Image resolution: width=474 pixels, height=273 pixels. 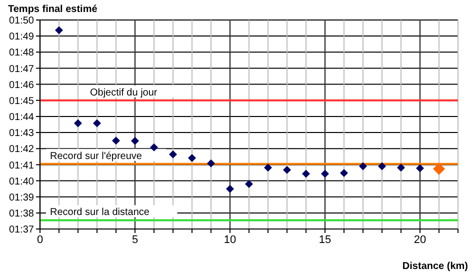 What do you see at coordinates (21, 230) in the screenshot?
I see `y-tick-label: 01:37` at bounding box center [21, 230].